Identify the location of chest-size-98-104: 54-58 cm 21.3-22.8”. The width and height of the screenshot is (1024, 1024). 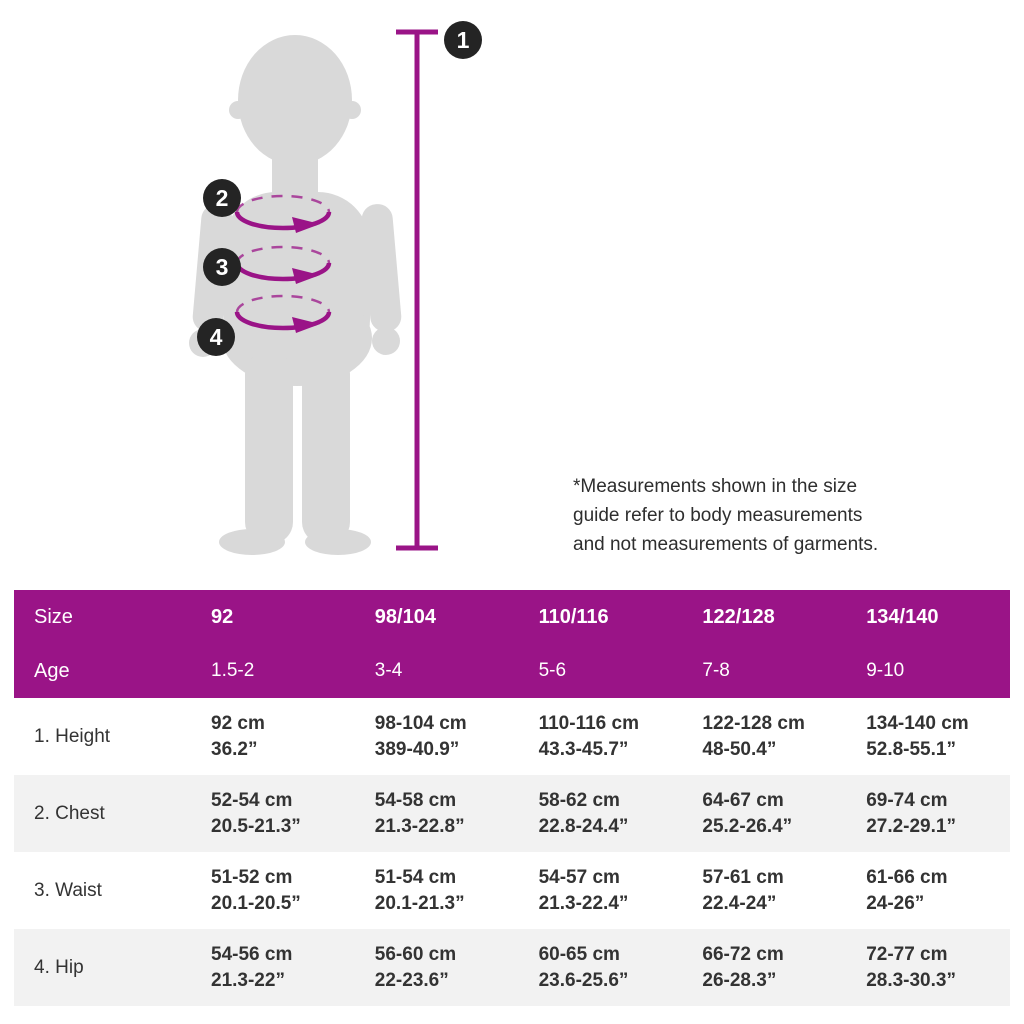
(419, 813).